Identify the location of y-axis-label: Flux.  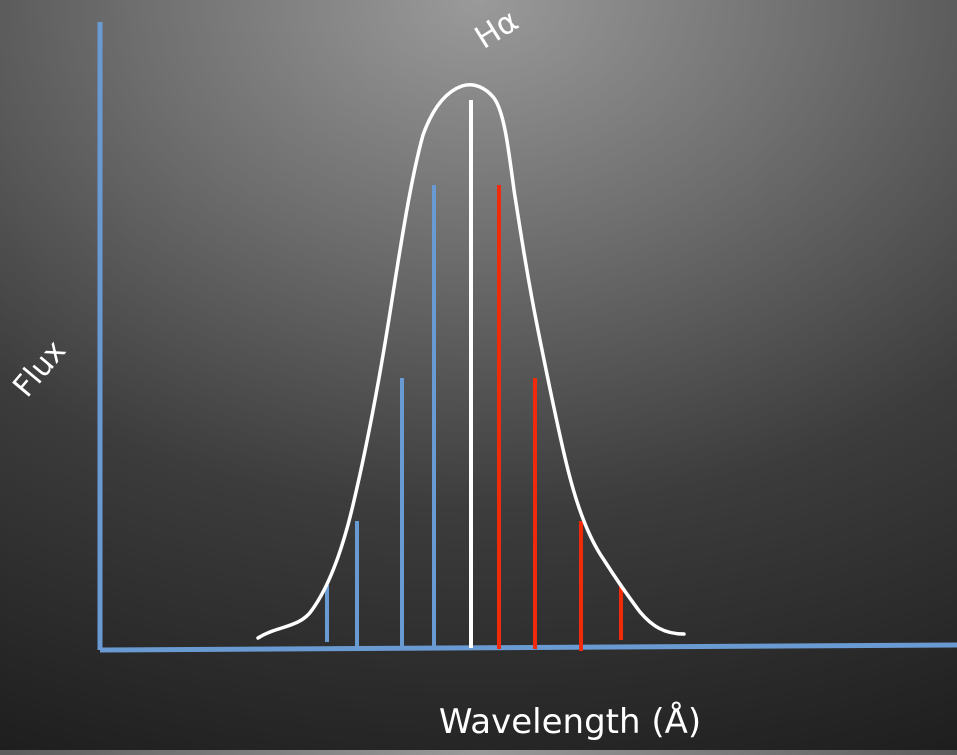
(39, 369).